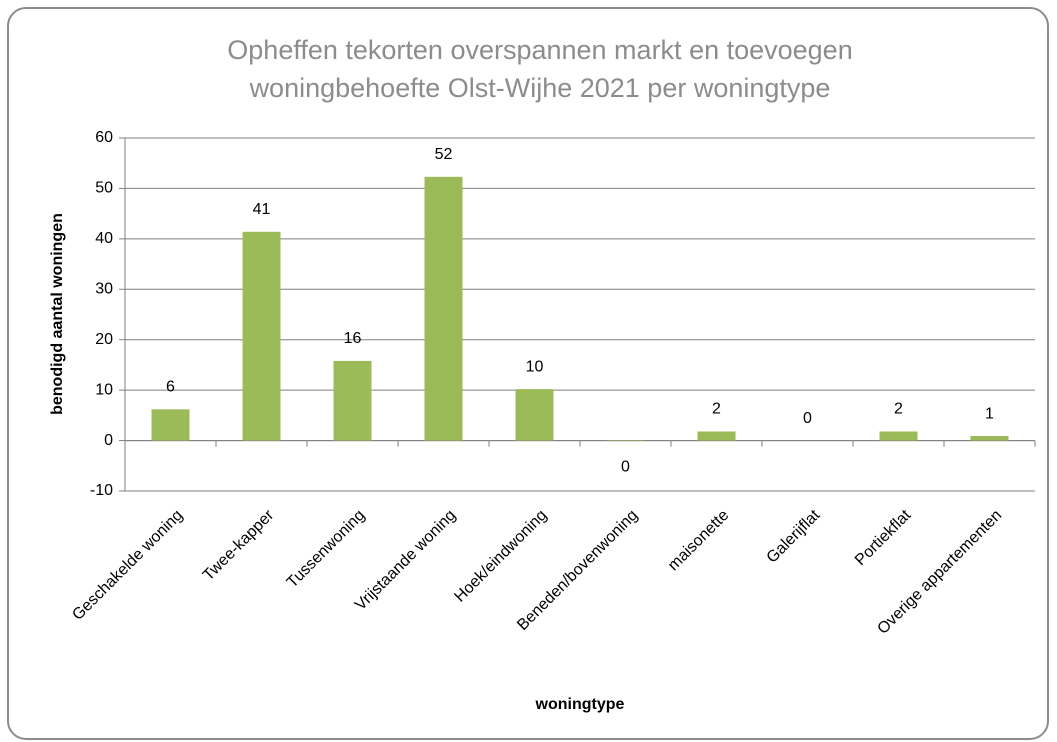 This screenshot has width=1057, height=742. What do you see at coordinates (353, 338) in the screenshot?
I see `data-label: 16` at bounding box center [353, 338].